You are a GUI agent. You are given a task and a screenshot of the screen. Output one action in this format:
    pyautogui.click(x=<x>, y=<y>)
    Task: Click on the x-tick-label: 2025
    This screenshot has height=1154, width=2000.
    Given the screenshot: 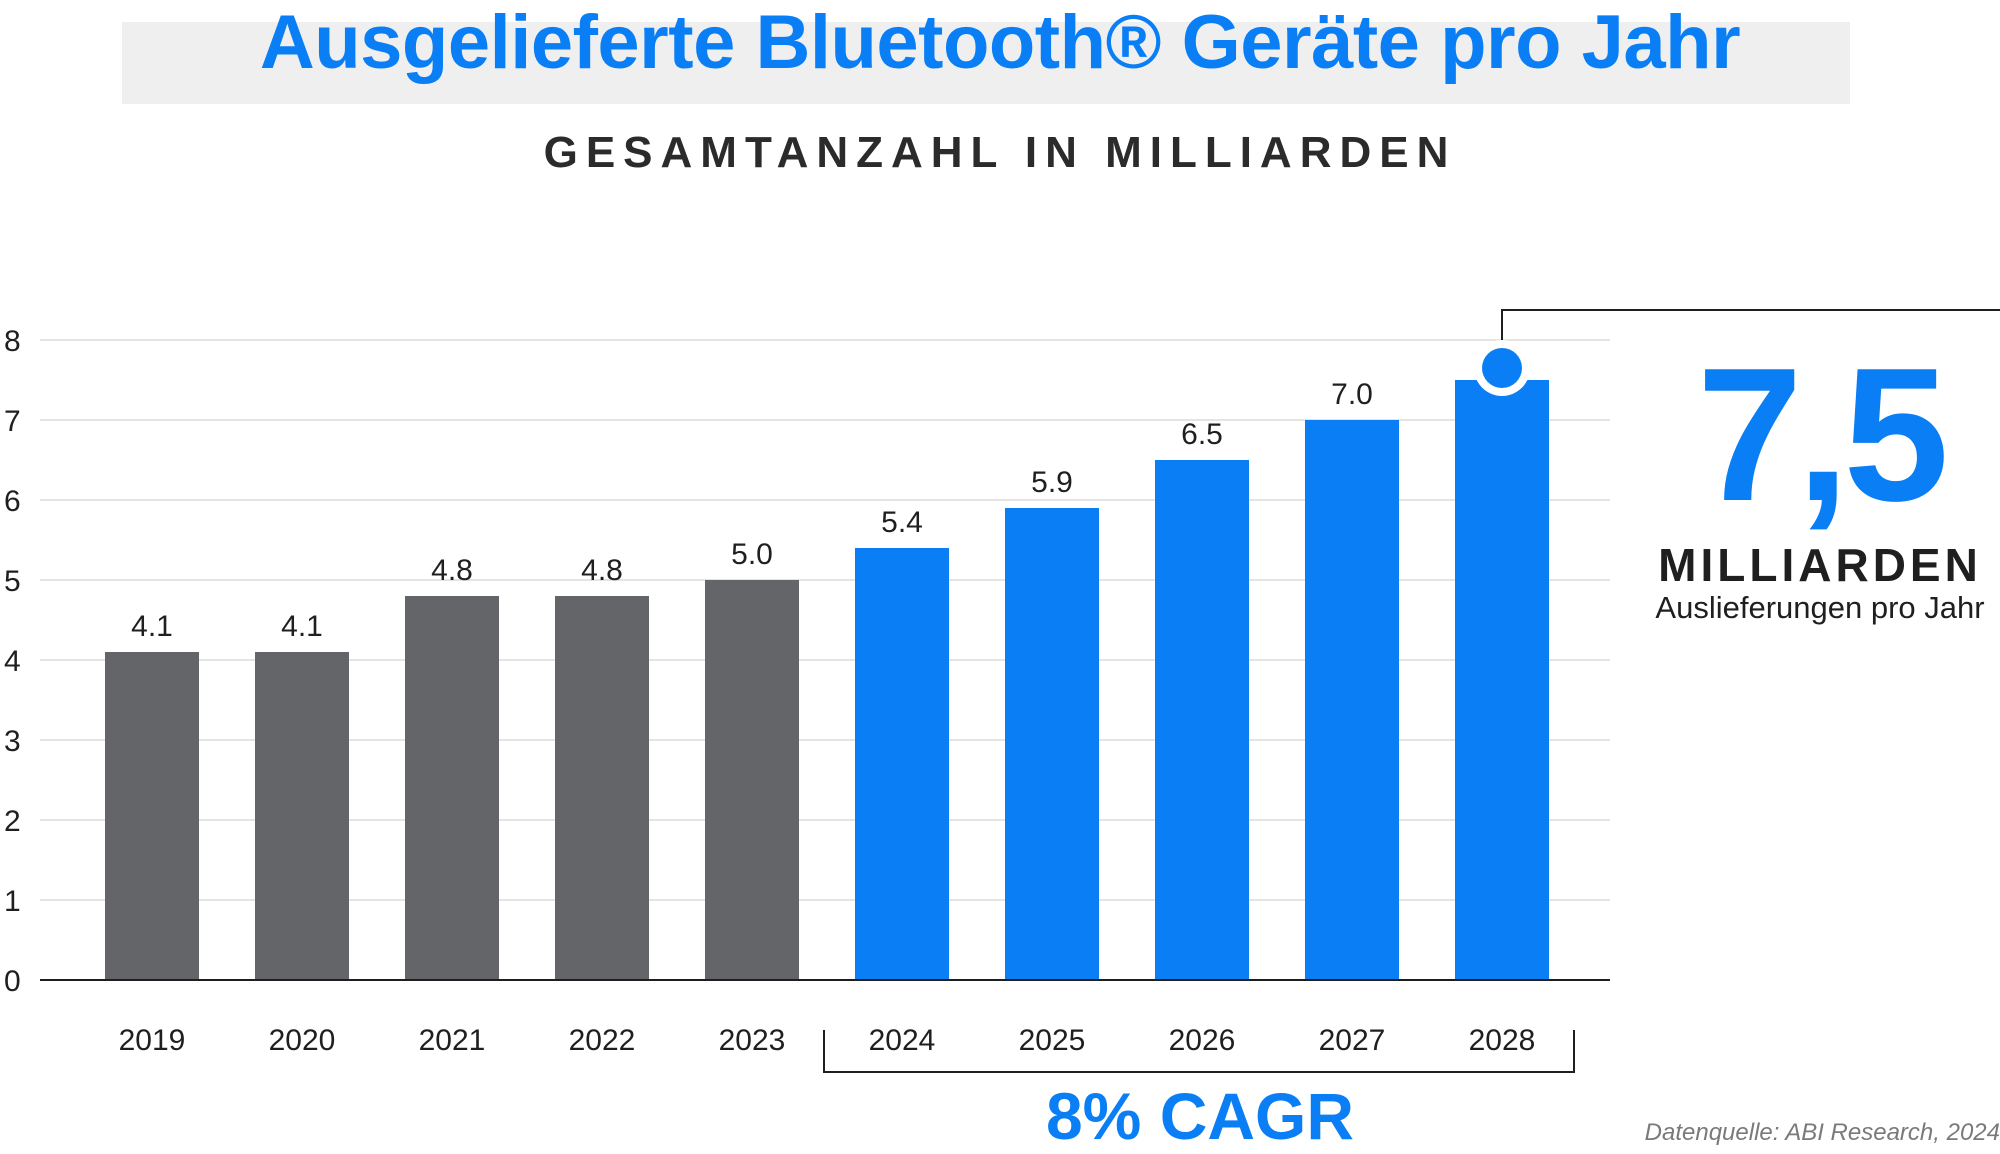 What is the action you would take?
    pyautogui.click(x=1052, y=1040)
    